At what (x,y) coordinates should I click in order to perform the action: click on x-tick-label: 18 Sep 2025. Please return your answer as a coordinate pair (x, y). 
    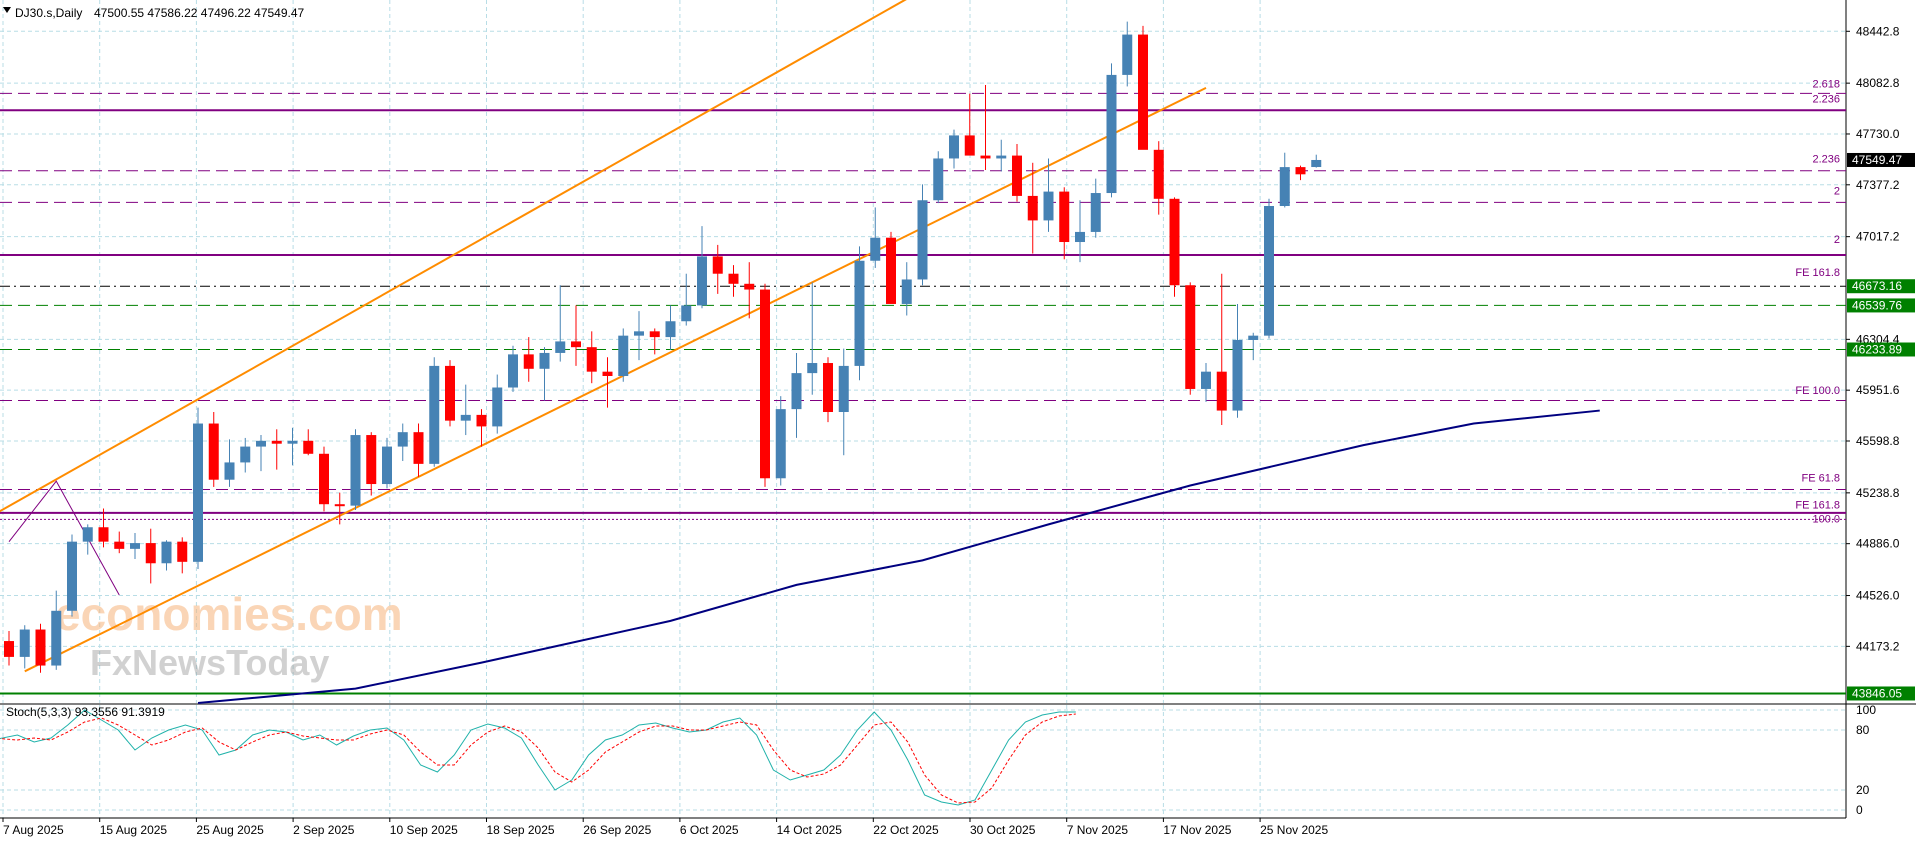
    Looking at the image, I should click on (521, 830).